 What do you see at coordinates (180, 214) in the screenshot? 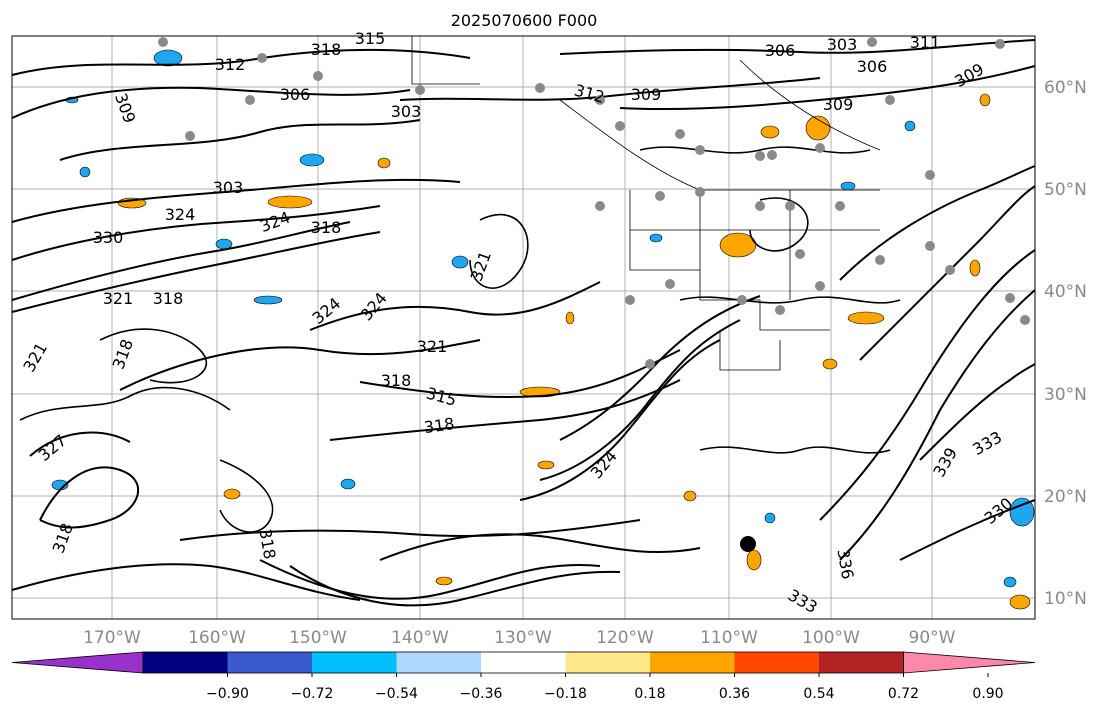
I see `contour-label: 324` at bounding box center [180, 214].